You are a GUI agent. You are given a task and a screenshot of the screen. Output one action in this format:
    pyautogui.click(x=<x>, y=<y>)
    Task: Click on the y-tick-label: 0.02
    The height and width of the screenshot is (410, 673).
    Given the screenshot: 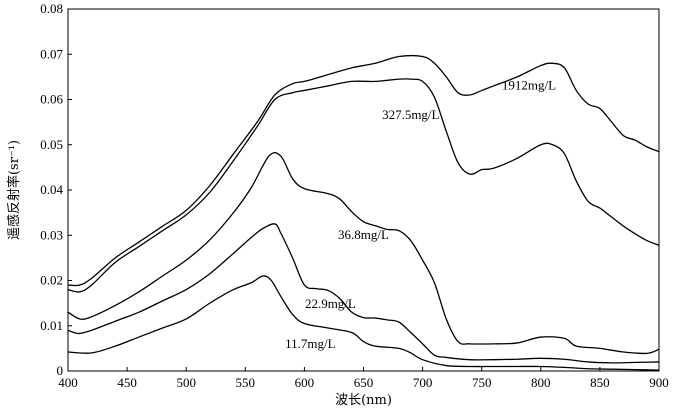 What is the action you would take?
    pyautogui.click(x=51, y=280)
    